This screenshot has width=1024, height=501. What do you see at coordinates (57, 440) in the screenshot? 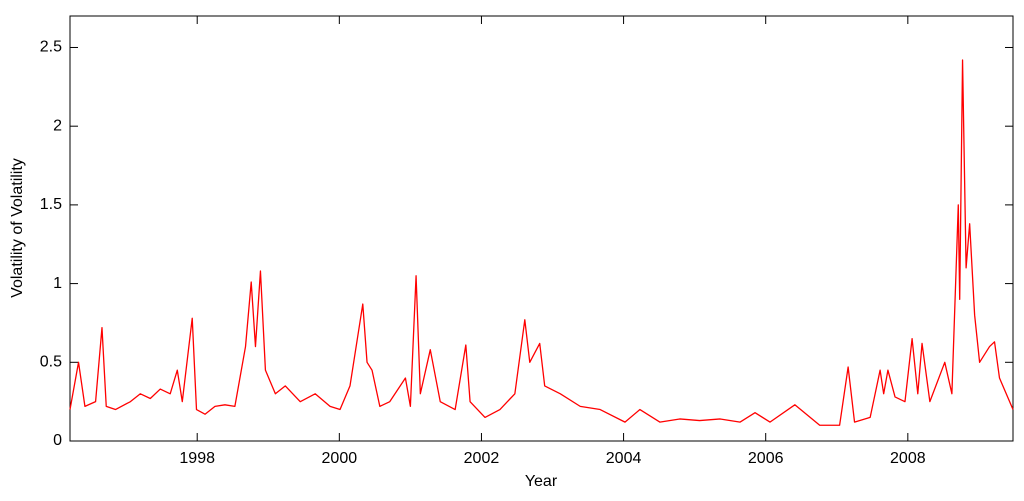
I see `y-tick-label: 0` at bounding box center [57, 440].